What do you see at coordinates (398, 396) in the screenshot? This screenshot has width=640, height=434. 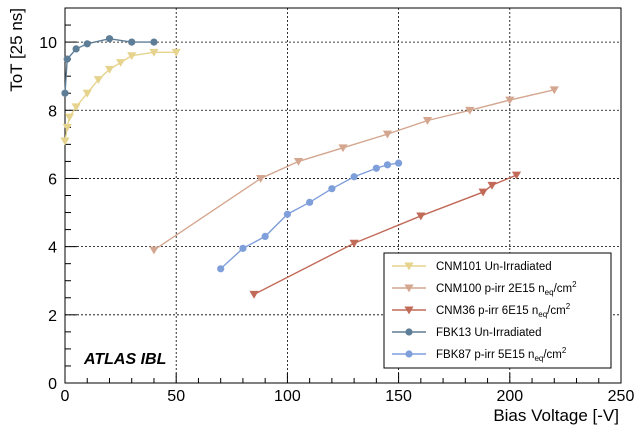 I see `x-tick-label-3: 150` at bounding box center [398, 396].